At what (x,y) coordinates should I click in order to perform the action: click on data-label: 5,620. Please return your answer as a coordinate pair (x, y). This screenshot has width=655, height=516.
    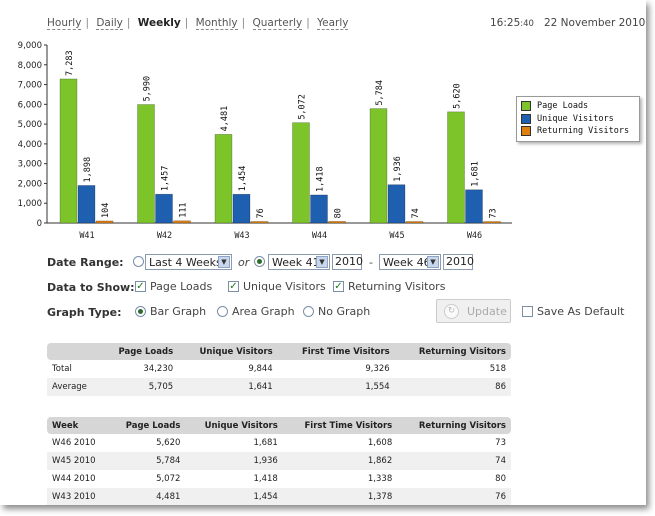
    Looking at the image, I should click on (458, 96).